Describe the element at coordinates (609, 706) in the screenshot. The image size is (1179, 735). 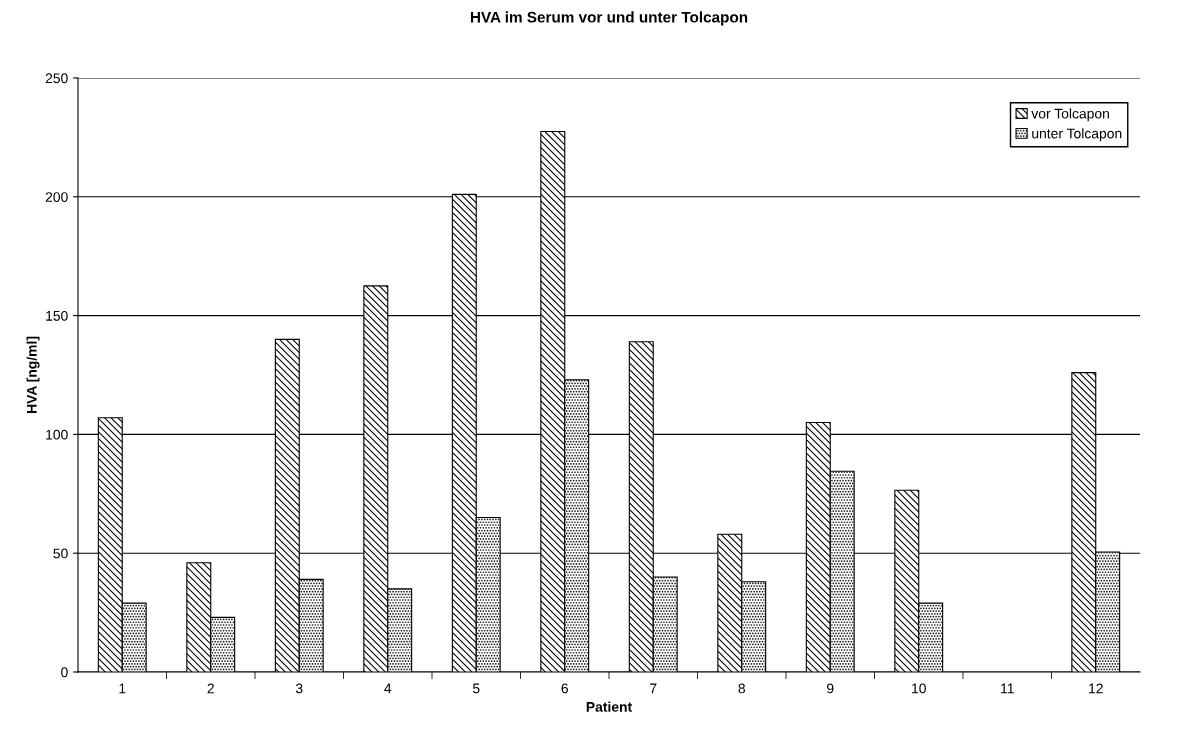
I see `x-axis-title: Patient` at that location.